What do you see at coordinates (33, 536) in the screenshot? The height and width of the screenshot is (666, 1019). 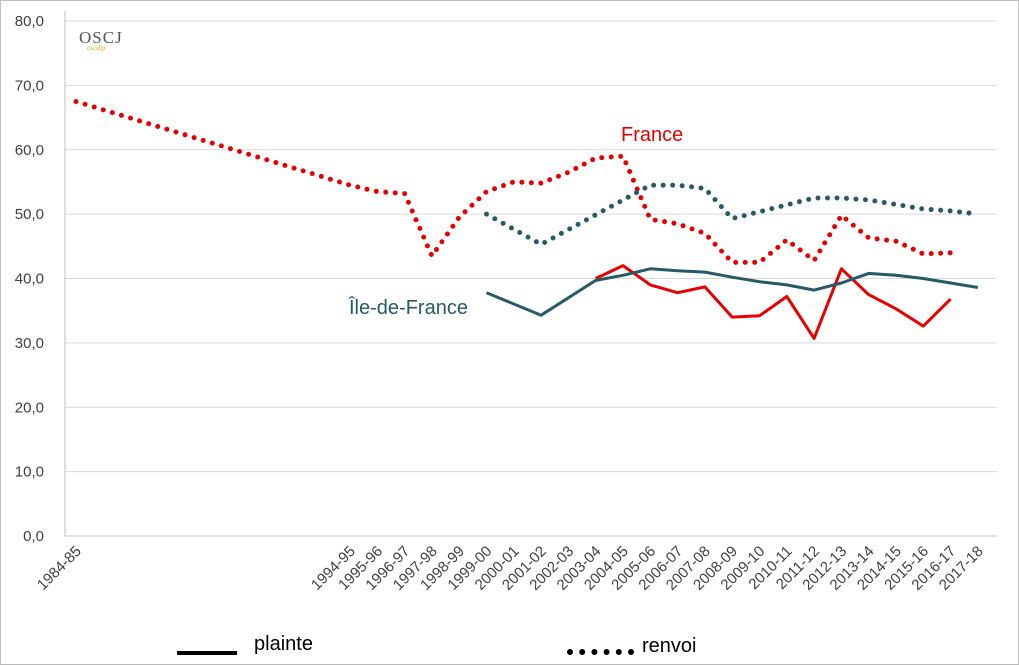 I see `y-tick-label: 0,0` at bounding box center [33, 536].